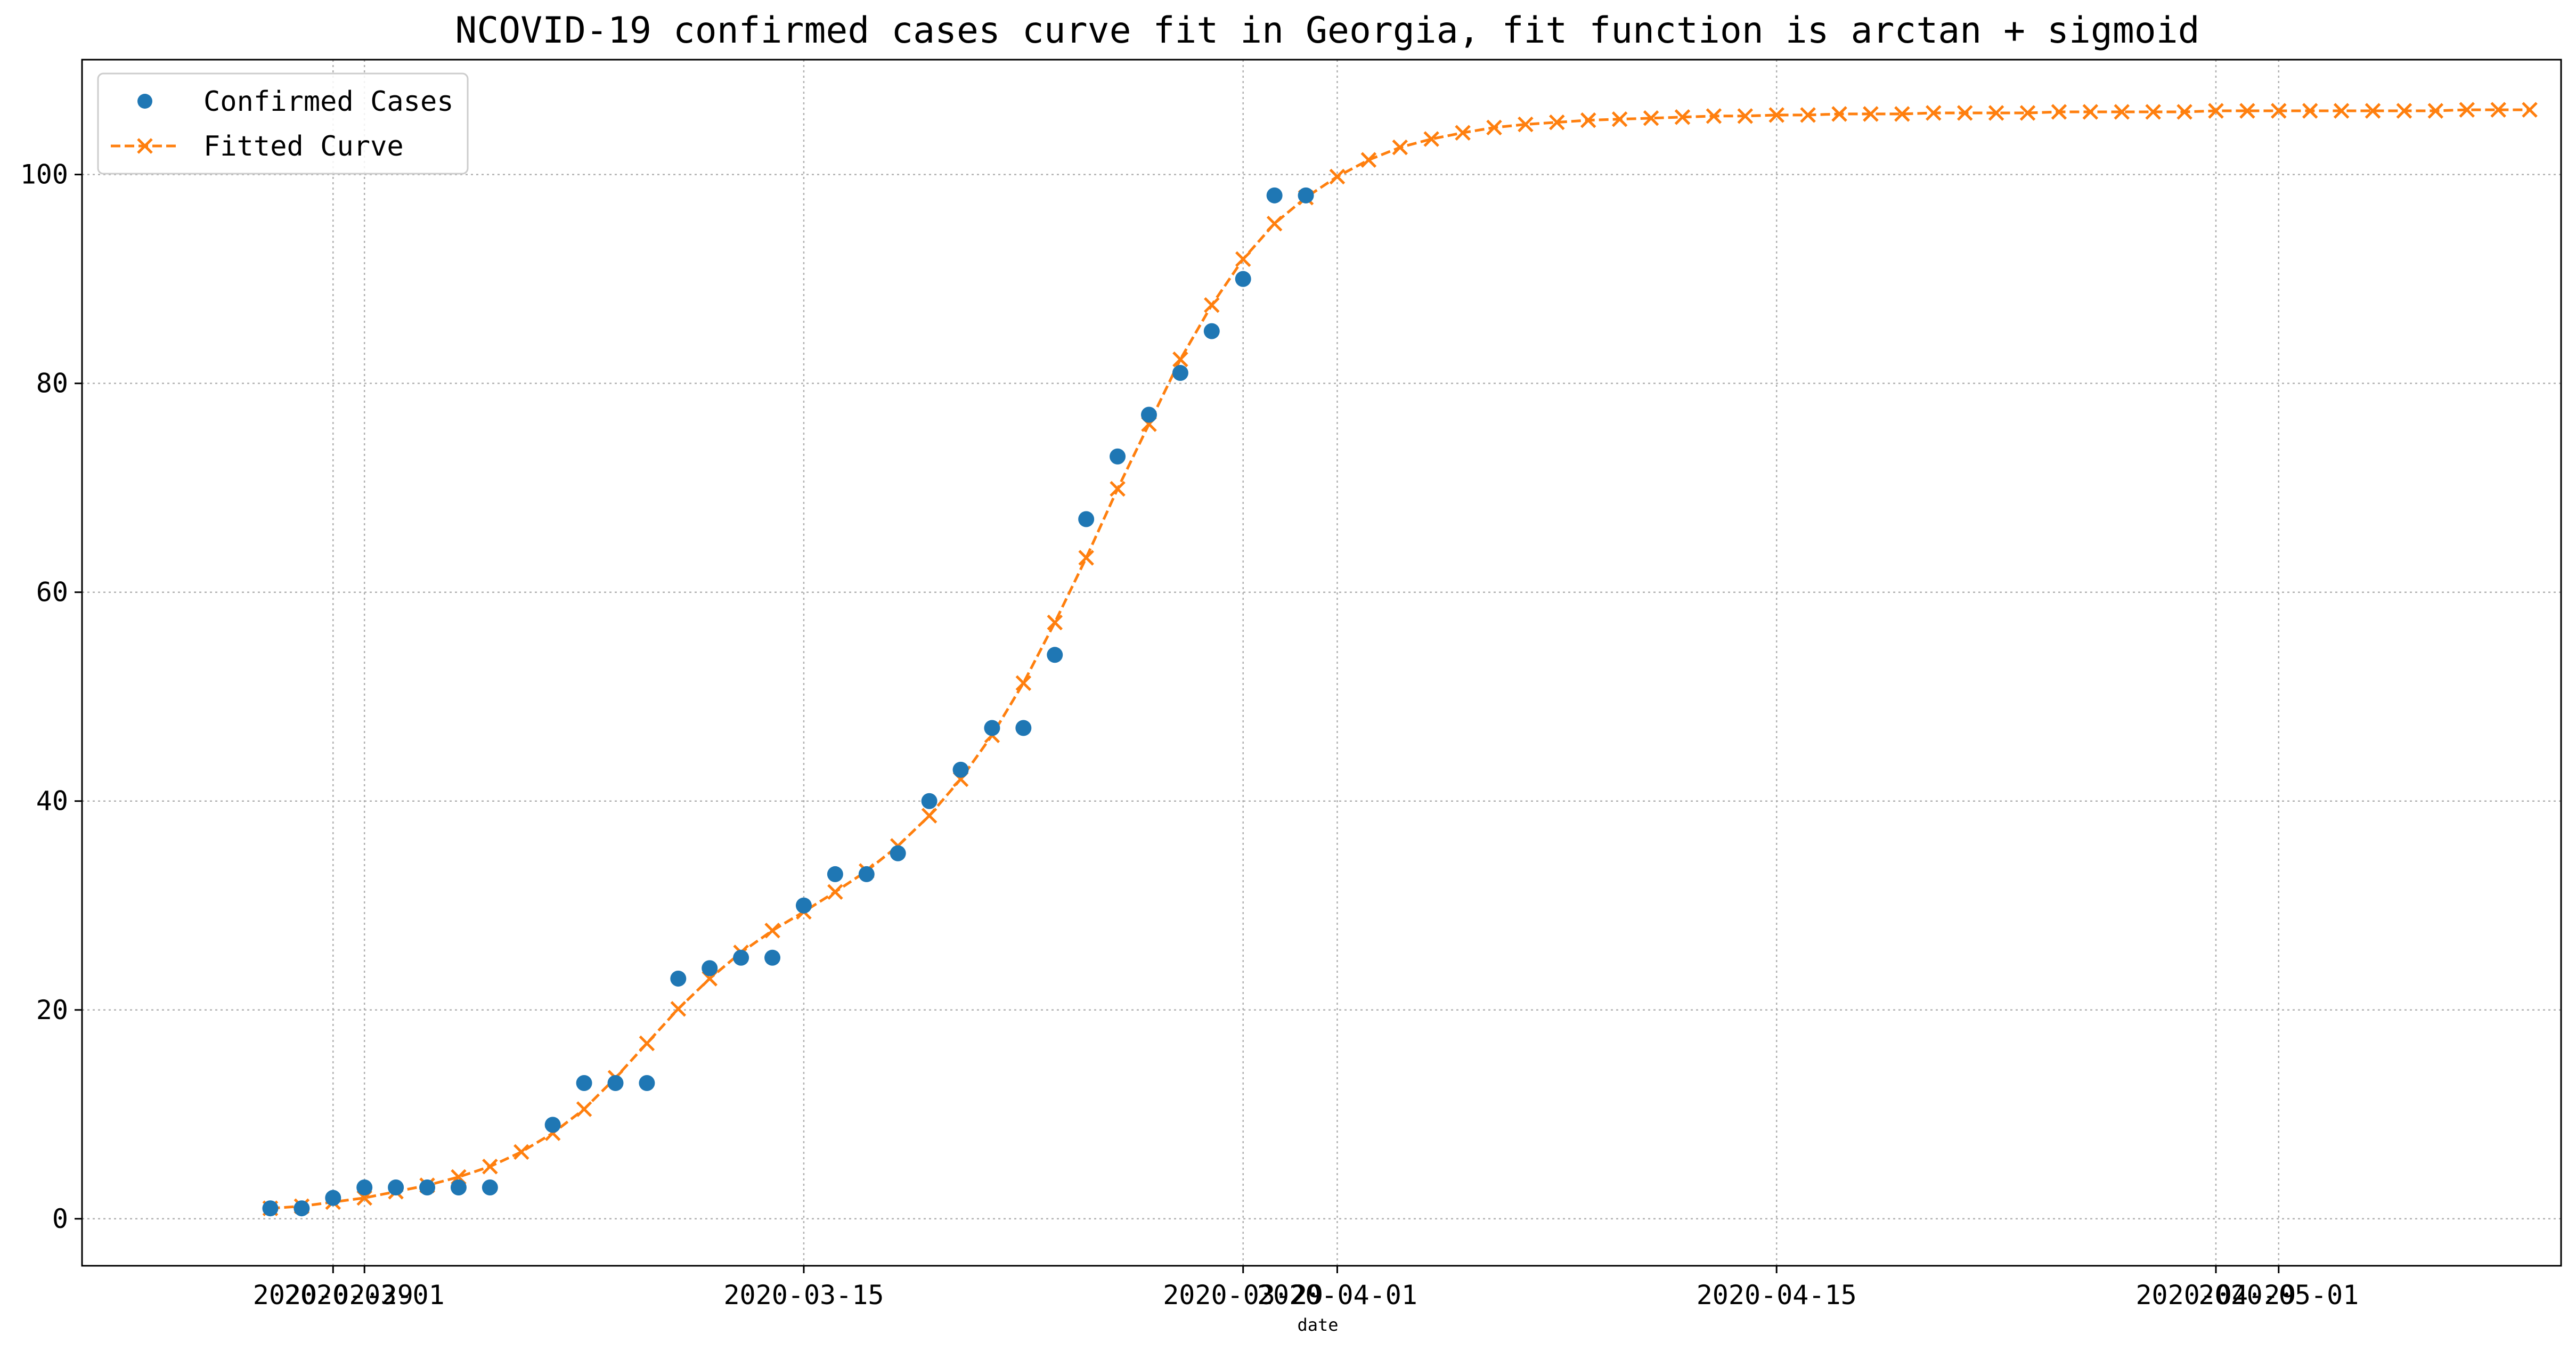 This screenshot has width=2576, height=1351. I want to click on y-axis: 0 20 40 60 80 100, so click(51, 696).